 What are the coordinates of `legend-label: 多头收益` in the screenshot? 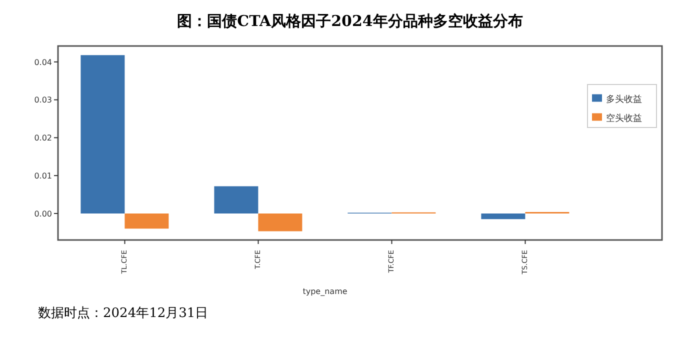 It's located at (624, 100).